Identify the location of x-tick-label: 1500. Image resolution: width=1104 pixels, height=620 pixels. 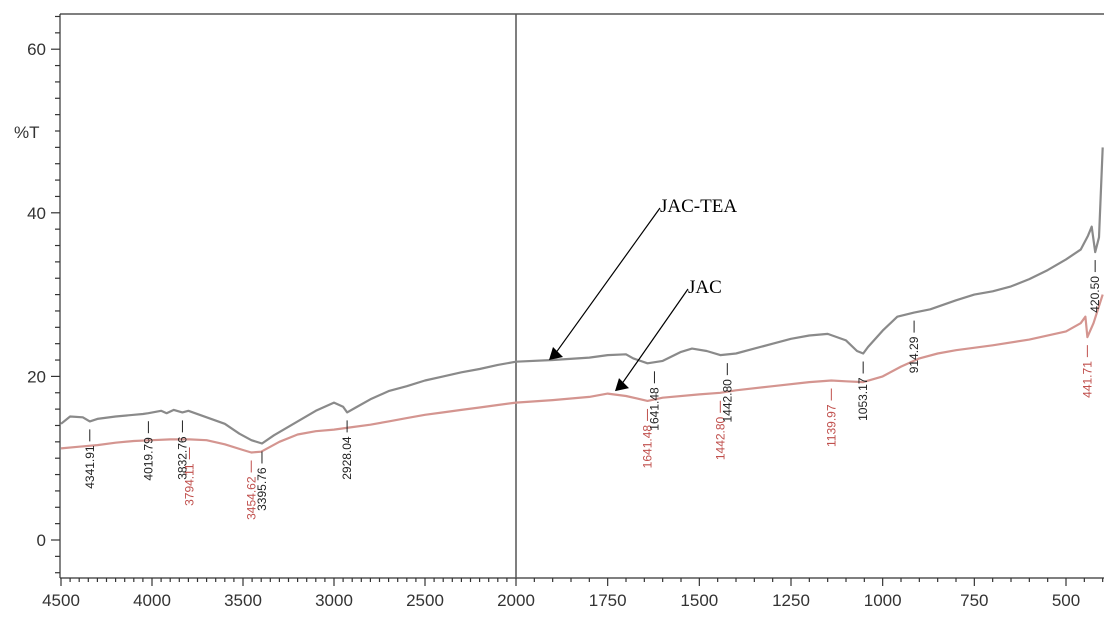
(699, 600).